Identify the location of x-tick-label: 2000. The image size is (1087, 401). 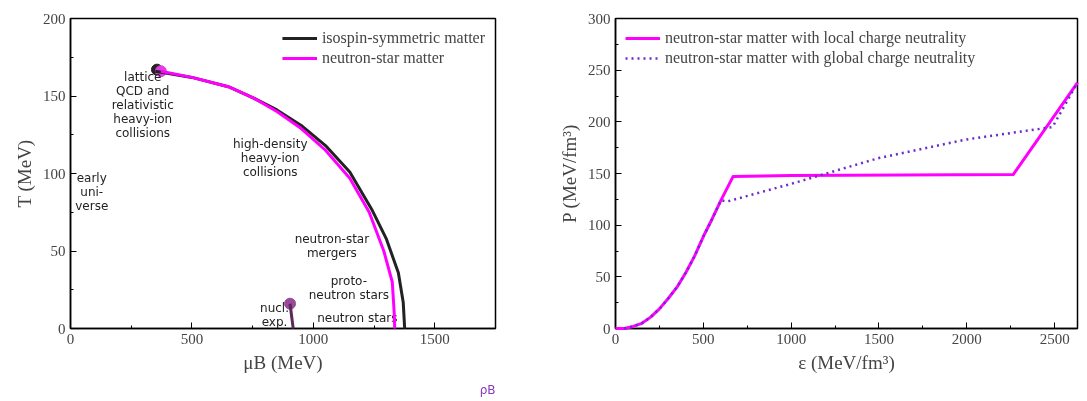
(966, 338).